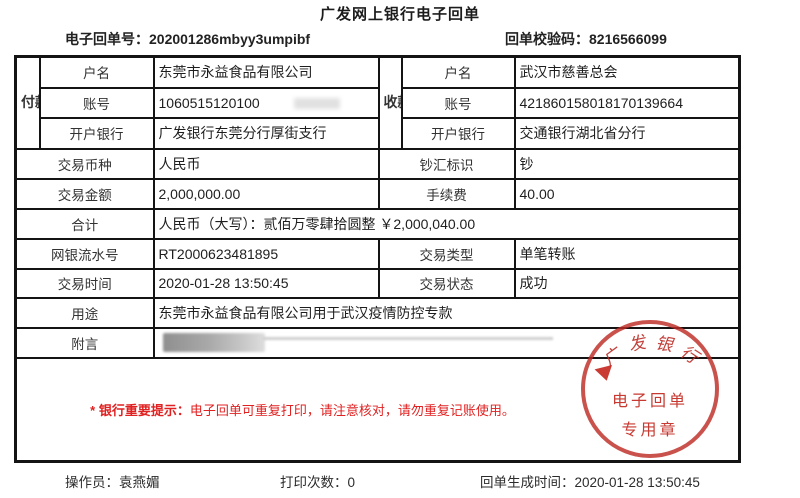  What do you see at coordinates (213, 342) in the screenshot?
I see `redaction-blob` at bounding box center [213, 342].